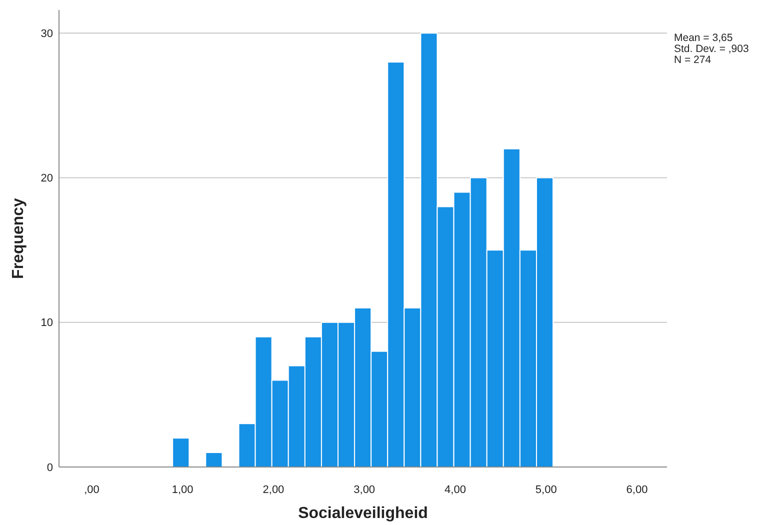 The image size is (758, 525). I want to click on x-tick-label: 3,00, so click(365, 490).